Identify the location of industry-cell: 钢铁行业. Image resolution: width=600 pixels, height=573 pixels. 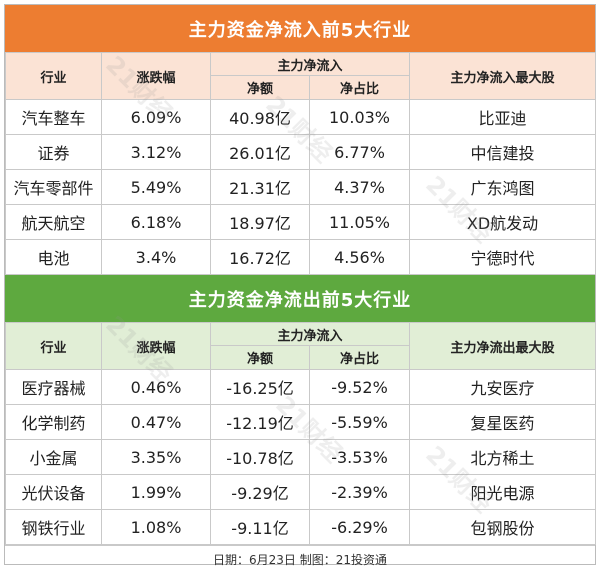
(53, 527).